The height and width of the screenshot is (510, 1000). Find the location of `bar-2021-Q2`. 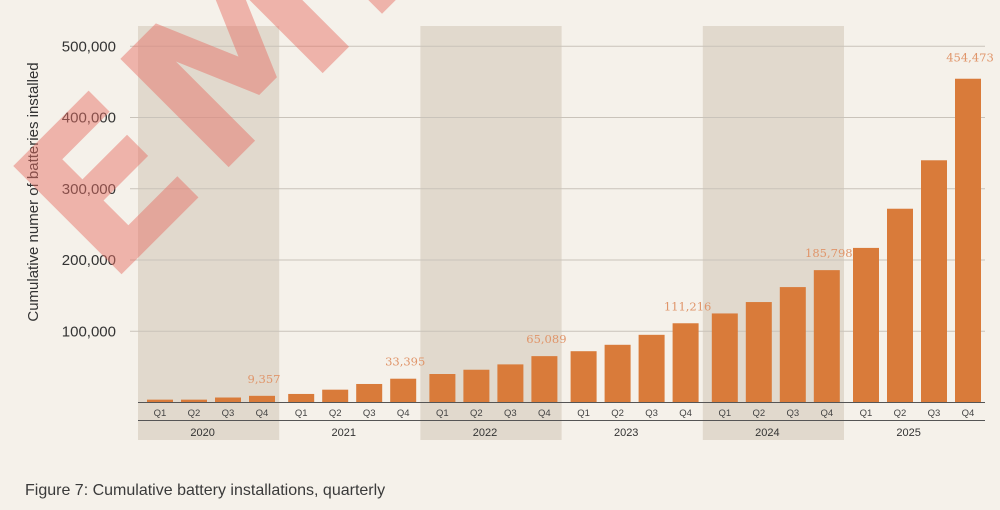

bar-2021-Q2 is located at coordinates (335, 396).